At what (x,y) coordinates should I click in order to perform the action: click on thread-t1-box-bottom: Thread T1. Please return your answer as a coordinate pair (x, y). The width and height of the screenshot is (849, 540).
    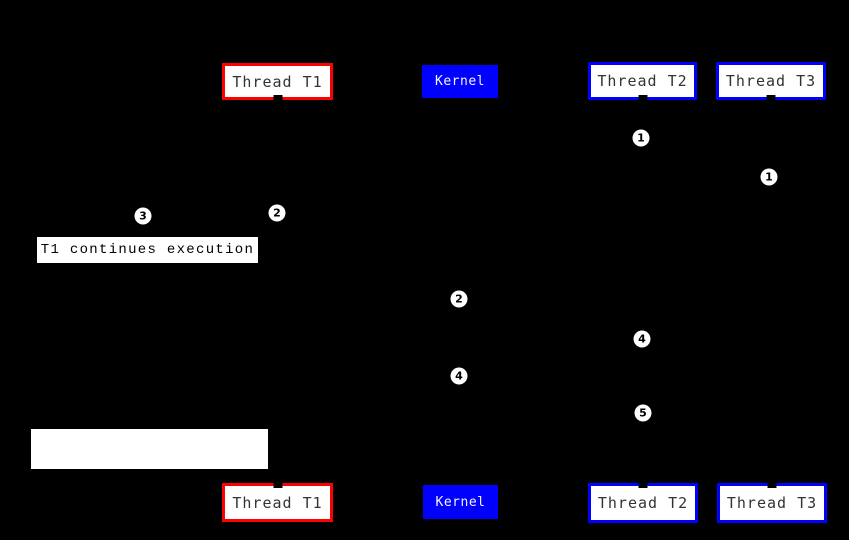
    Looking at the image, I should click on (277, 502).